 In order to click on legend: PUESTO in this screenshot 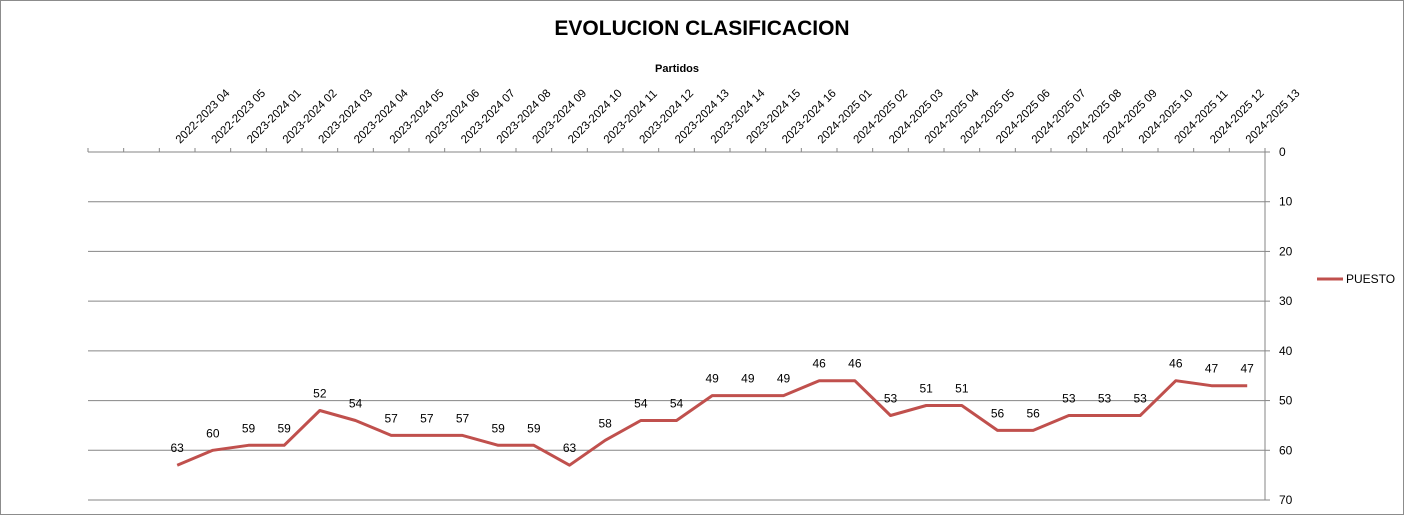, I will do `click(1356, 279)`.